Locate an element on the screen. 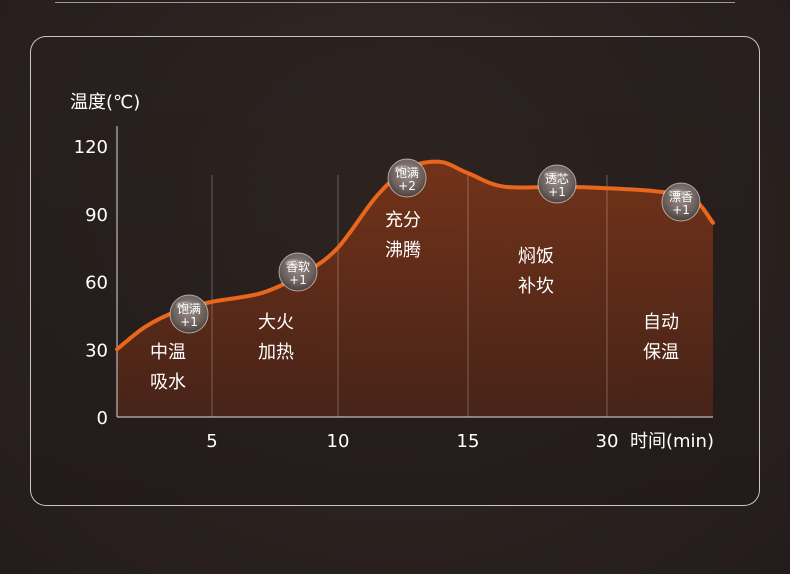  badge-label: 透芯 is located at coordinates (557, 179).